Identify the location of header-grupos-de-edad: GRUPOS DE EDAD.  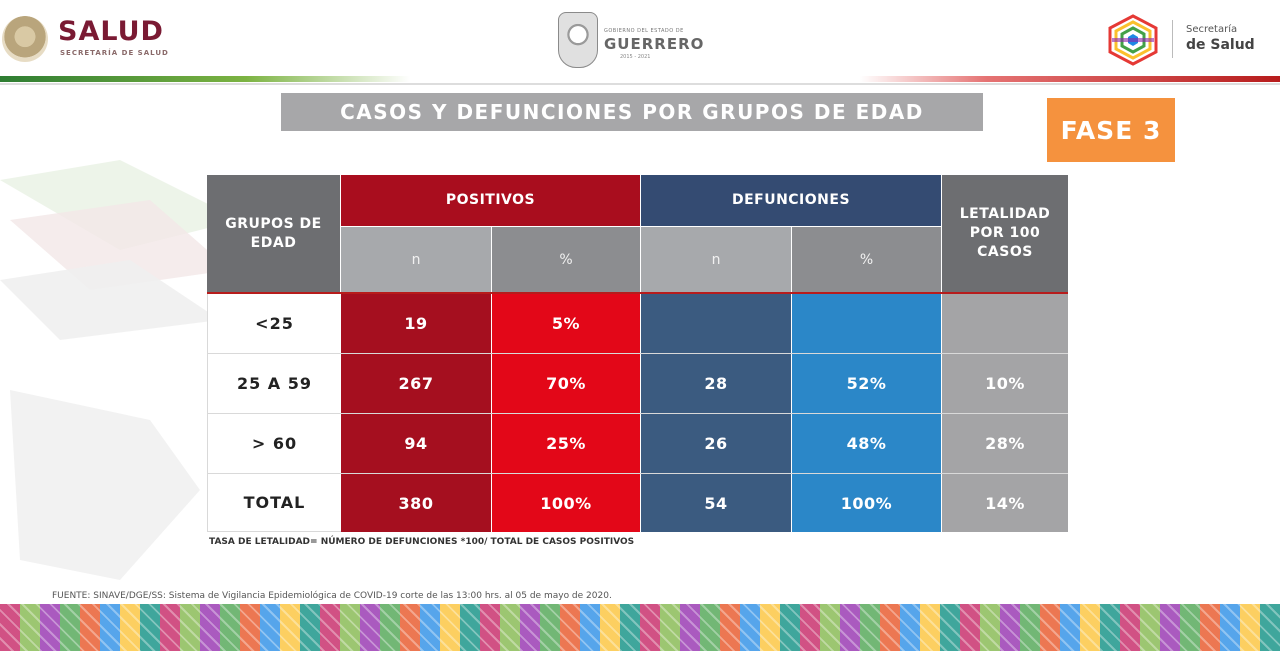
(274, 233).